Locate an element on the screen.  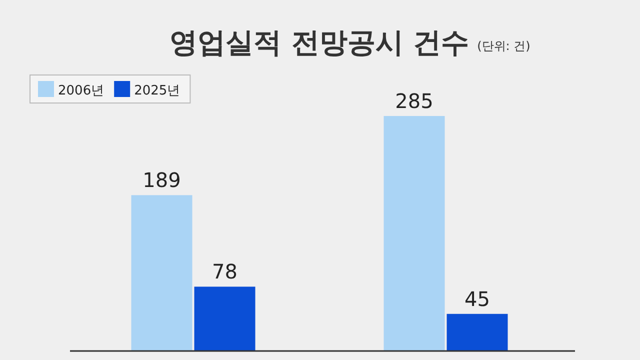
chart-title: 영업실적 전망공시 건수 is located at coordinates (320, 42).